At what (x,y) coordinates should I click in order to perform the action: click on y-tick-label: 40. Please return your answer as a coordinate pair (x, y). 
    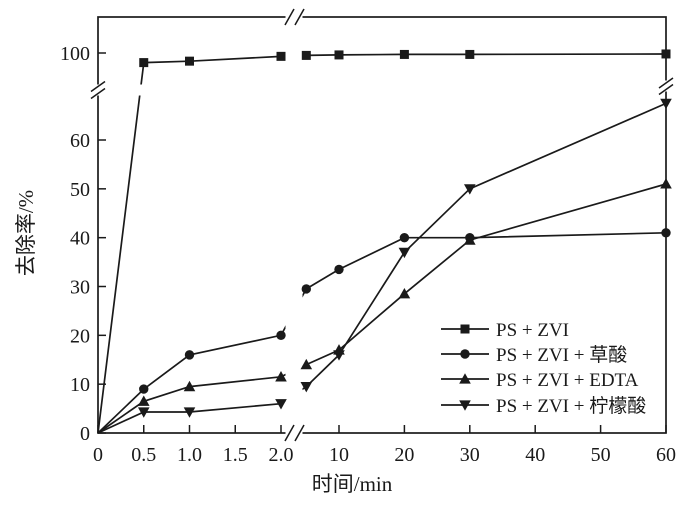
    Looking at the image, I should click on (80, 239).